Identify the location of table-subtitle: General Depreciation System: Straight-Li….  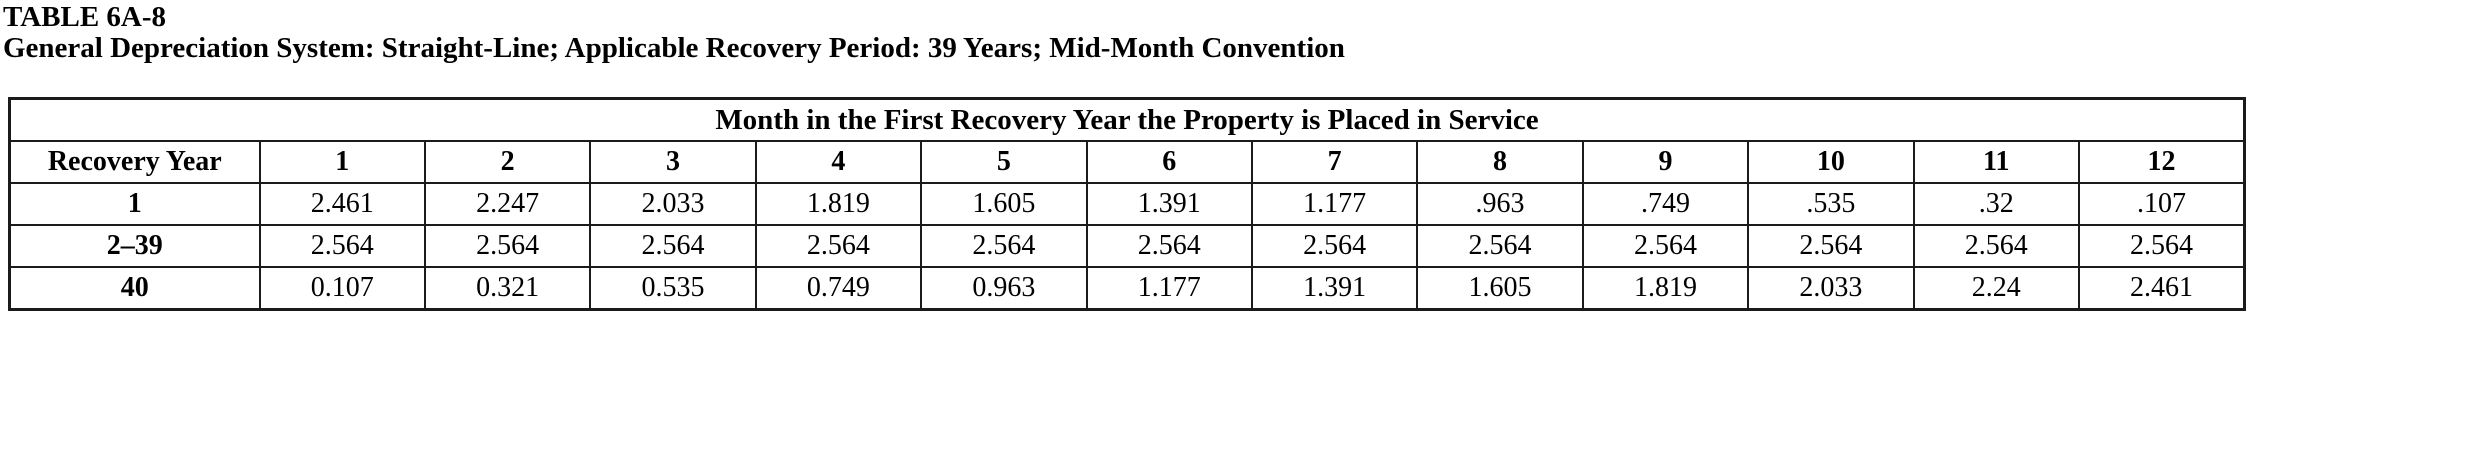
(674, 48).